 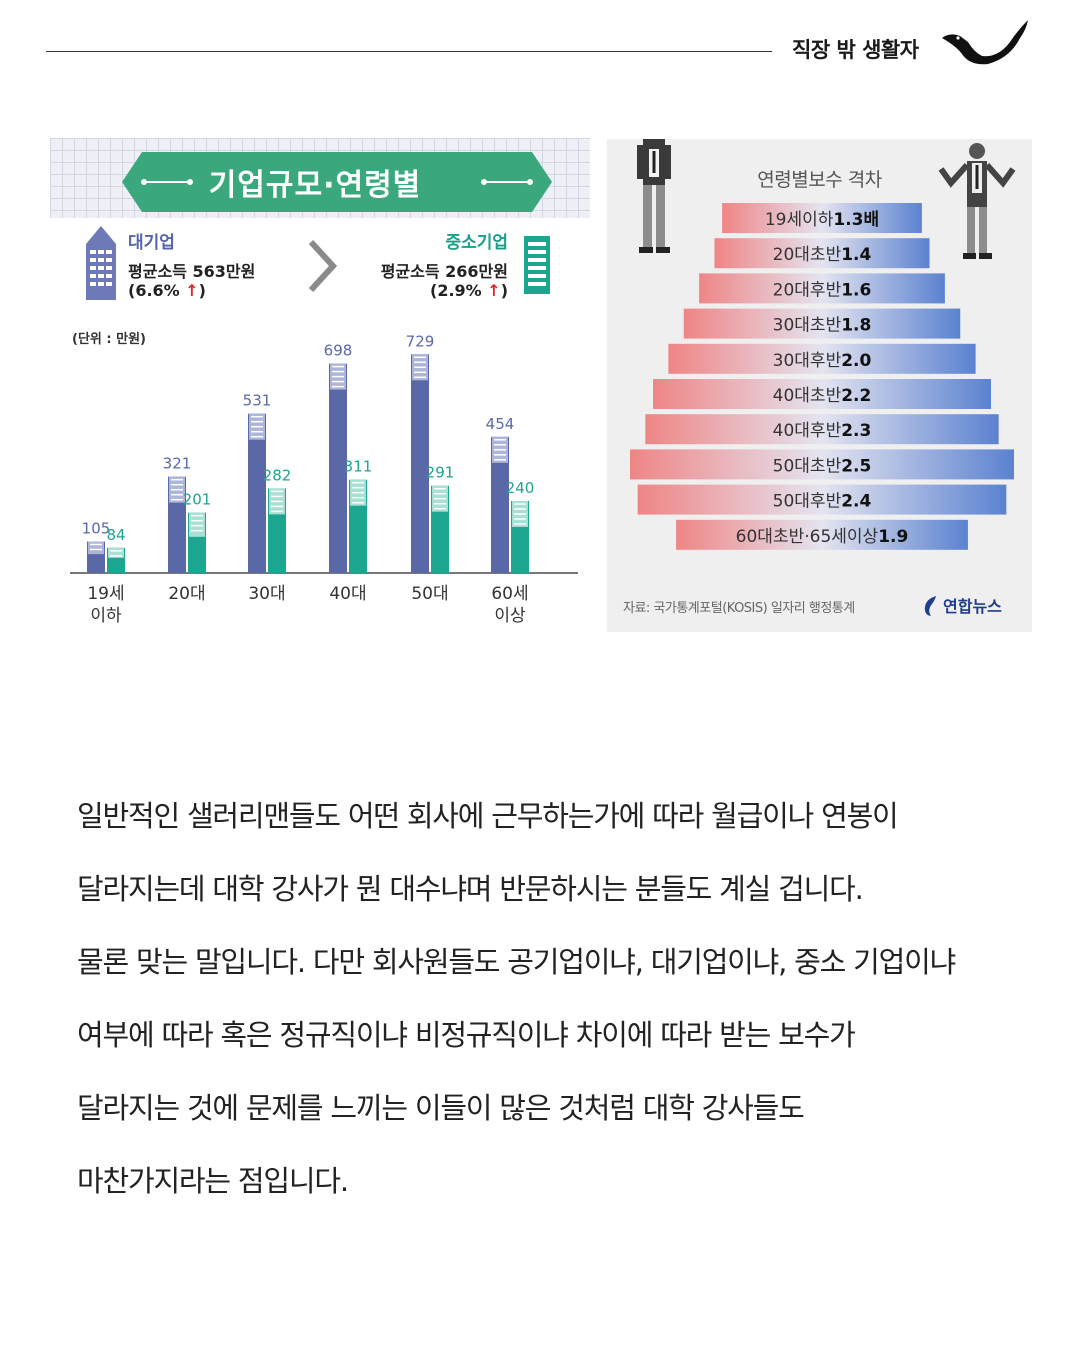 I want to click on category-label: 40대, so click(x=347, y=594).